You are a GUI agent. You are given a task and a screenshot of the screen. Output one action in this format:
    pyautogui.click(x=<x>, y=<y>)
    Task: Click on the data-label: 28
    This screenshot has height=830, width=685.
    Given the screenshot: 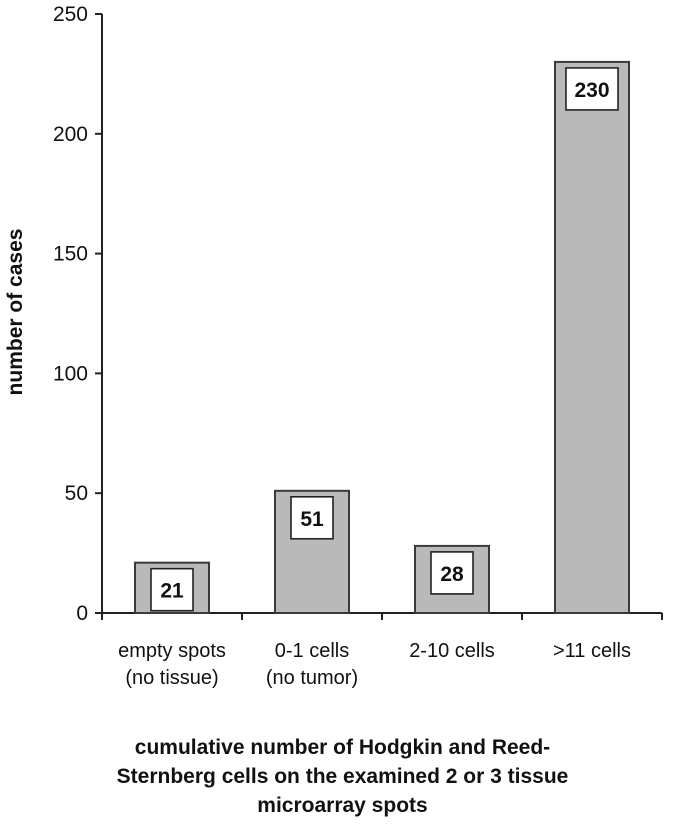 What is the action you would take?
    pyautogui.click(x=452, y=574)
    